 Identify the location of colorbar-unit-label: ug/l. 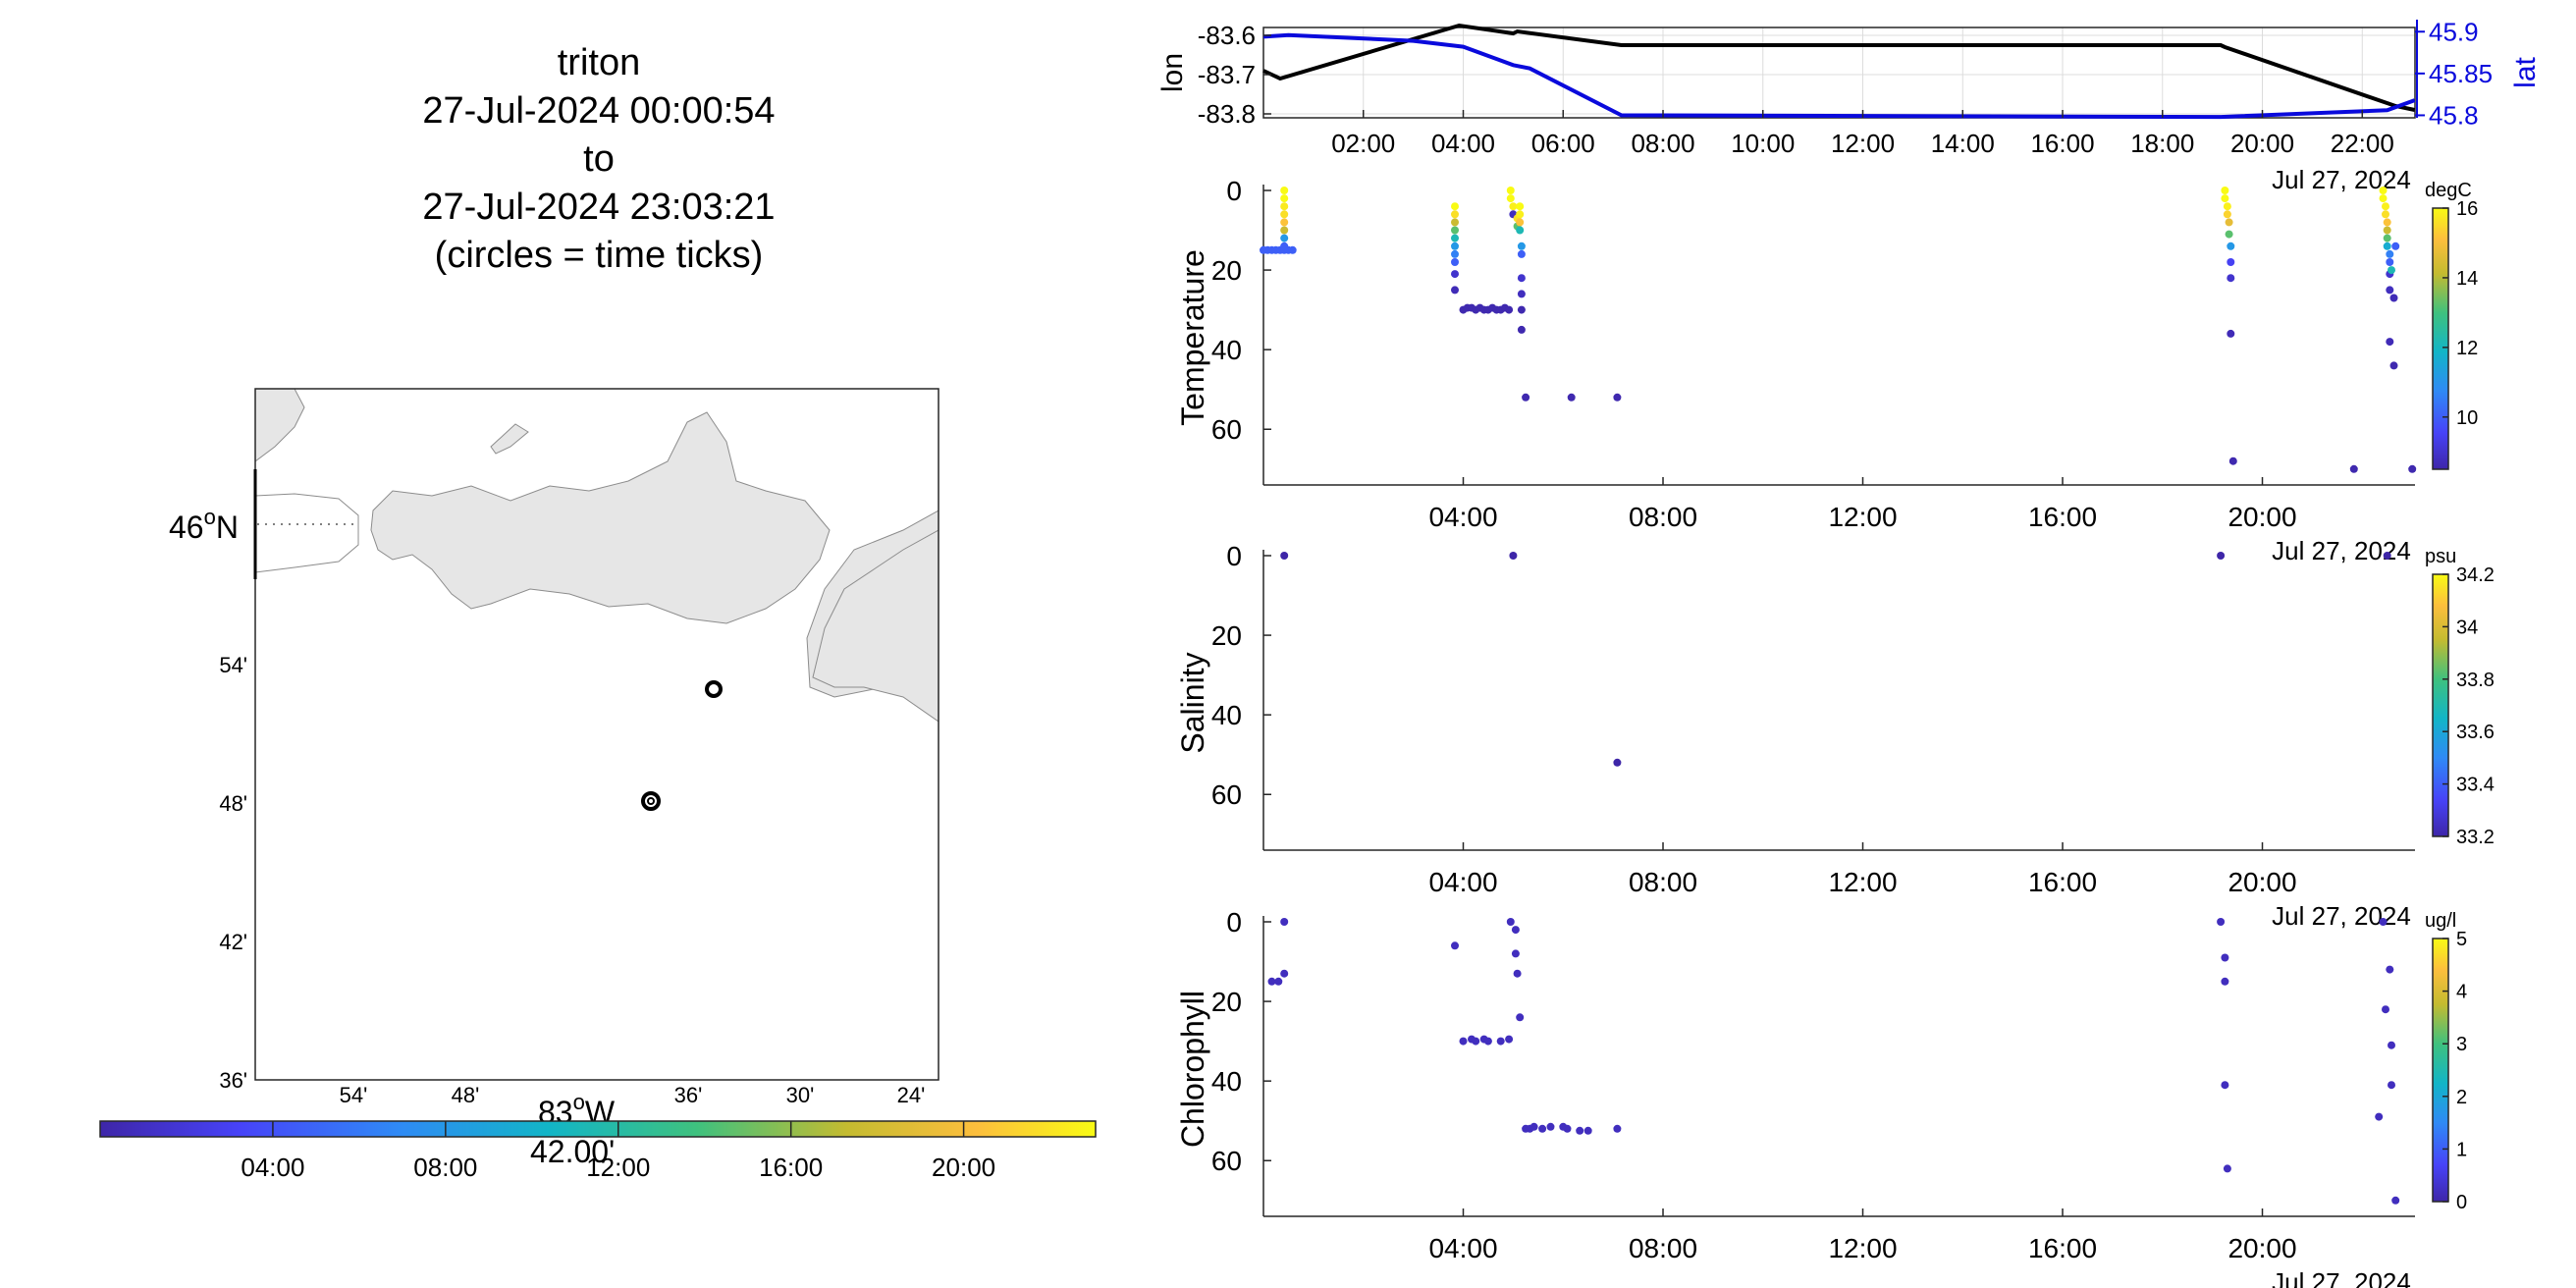
(2440, 921).